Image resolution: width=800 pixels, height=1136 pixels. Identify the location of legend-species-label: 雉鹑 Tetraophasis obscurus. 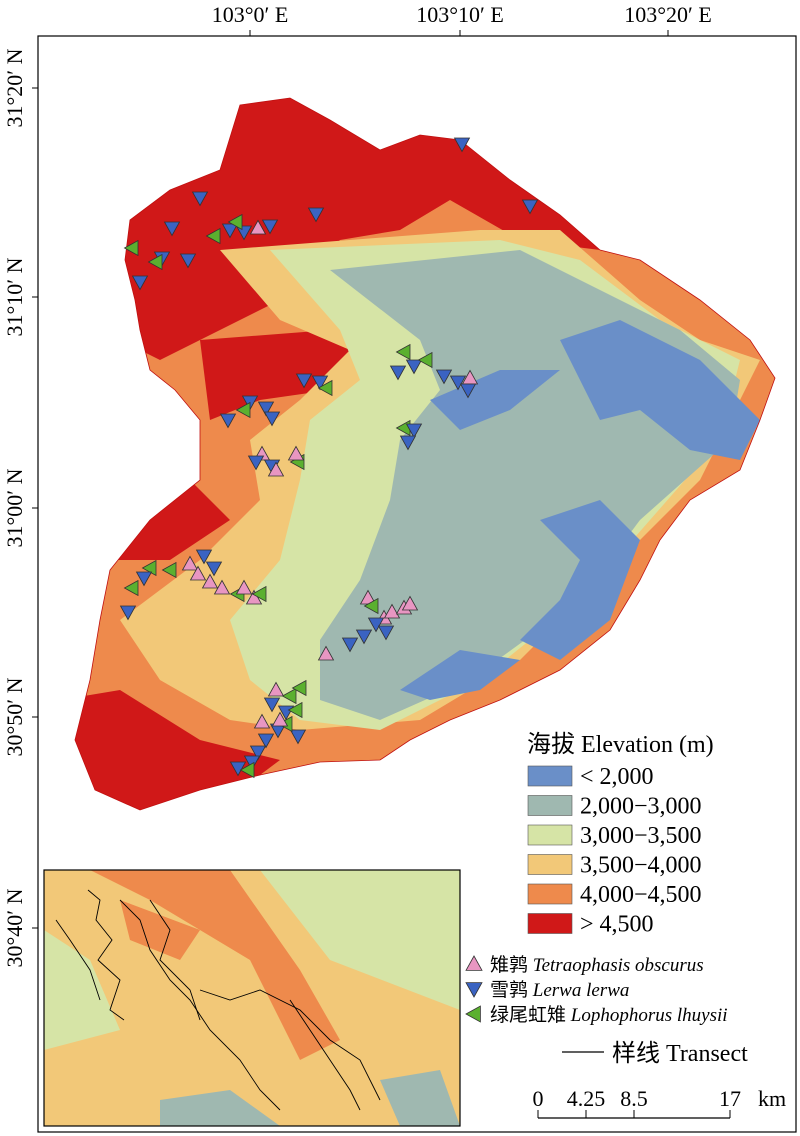
(597, 965).